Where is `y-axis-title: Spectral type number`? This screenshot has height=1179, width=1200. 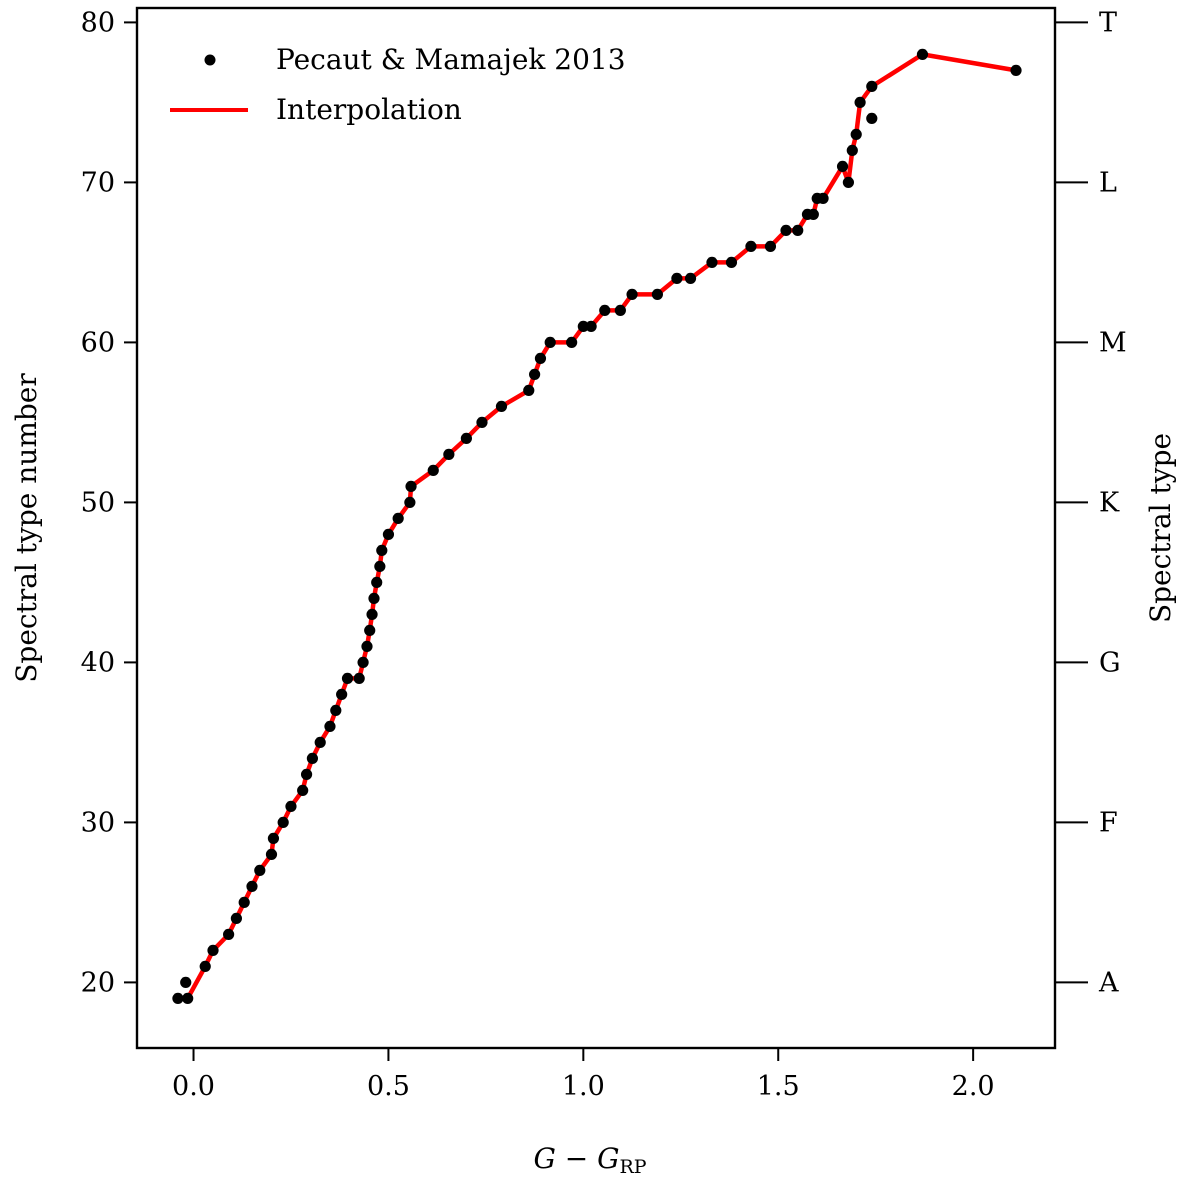 y-axis-title: Spectral type number is located at coordinates (26, 528).